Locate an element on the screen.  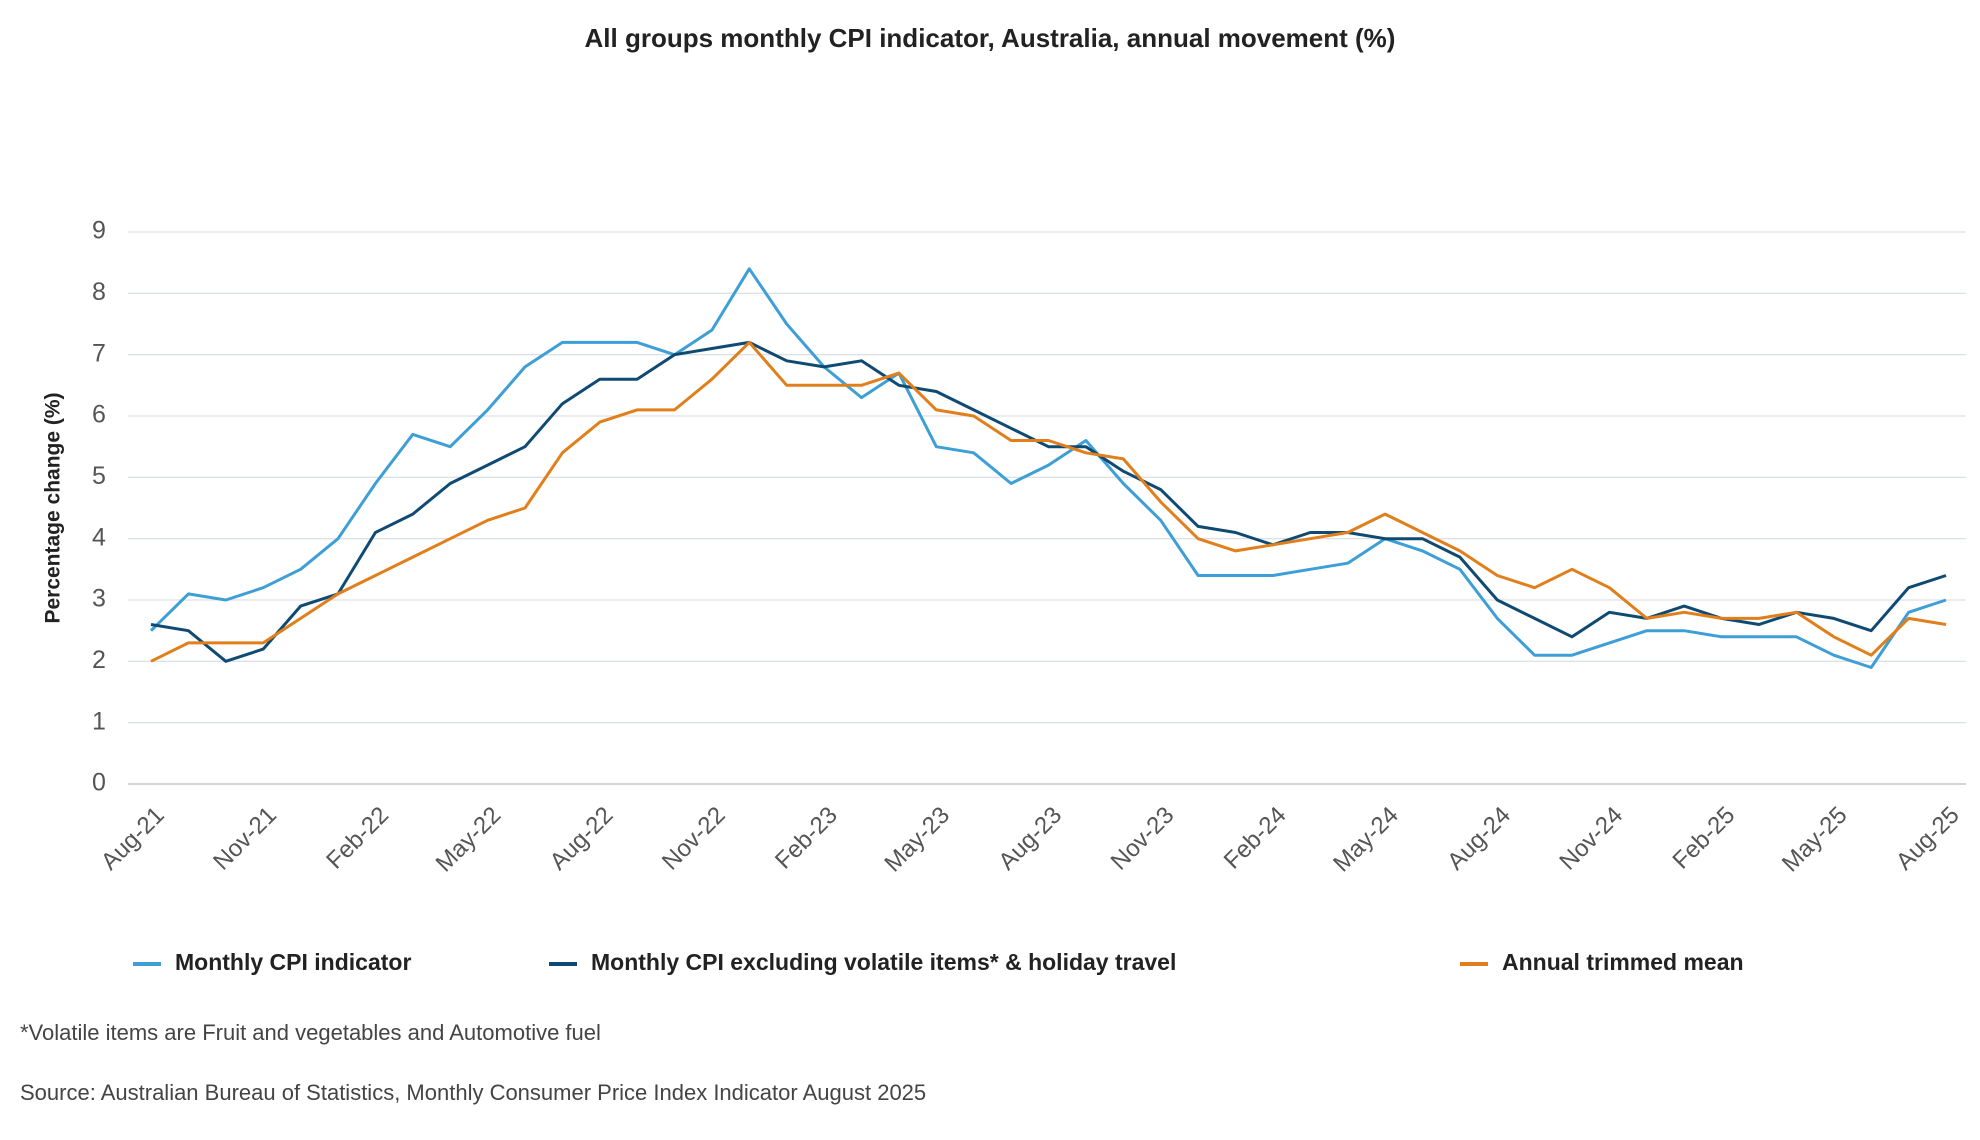
x-tick-label: Aug-24 is located at coordinates (1479, 839).